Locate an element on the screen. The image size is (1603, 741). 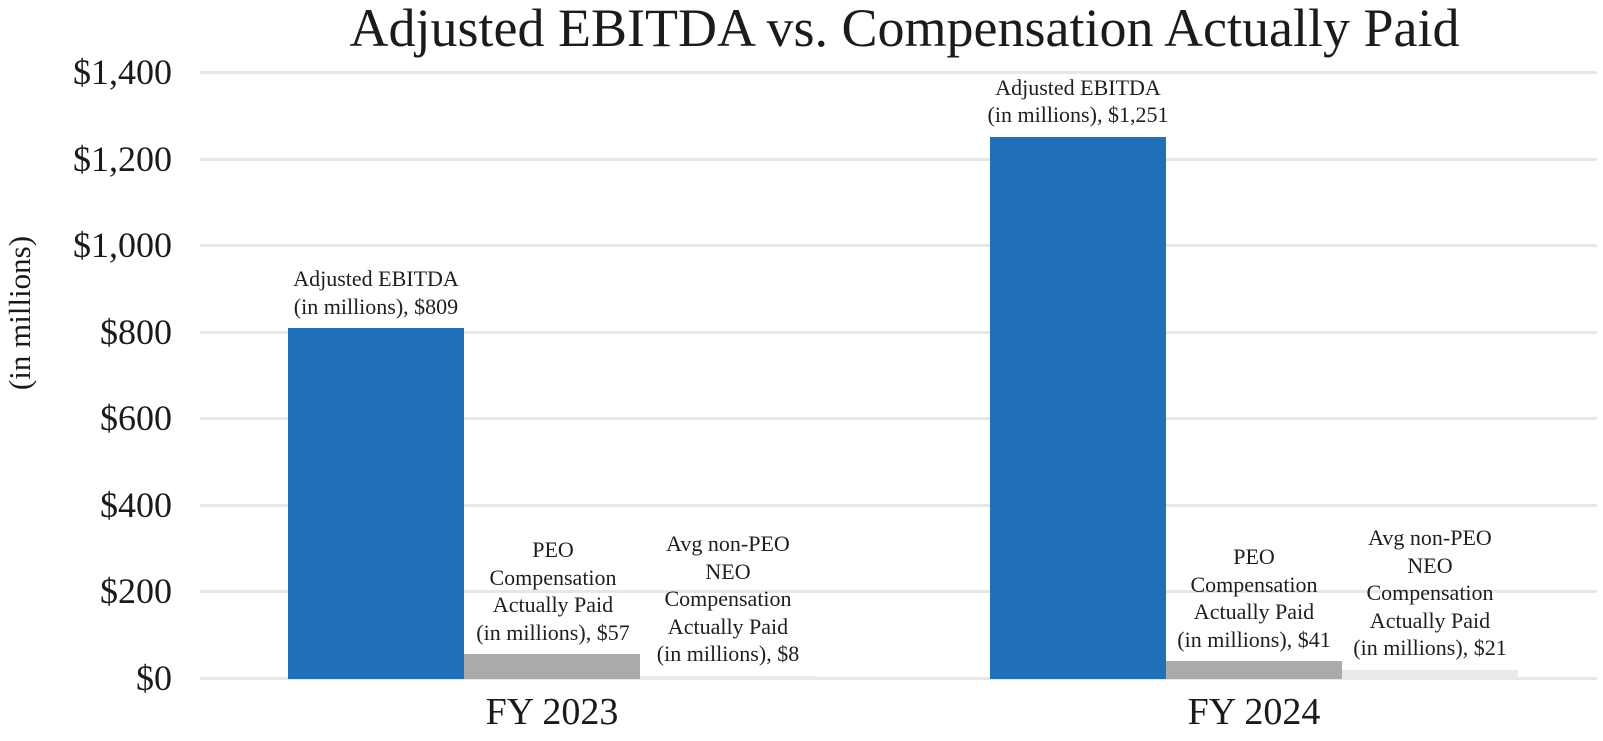
bar-avg-non-peo-neo-cap-fy2024 is located at coordinates (1430, 674).